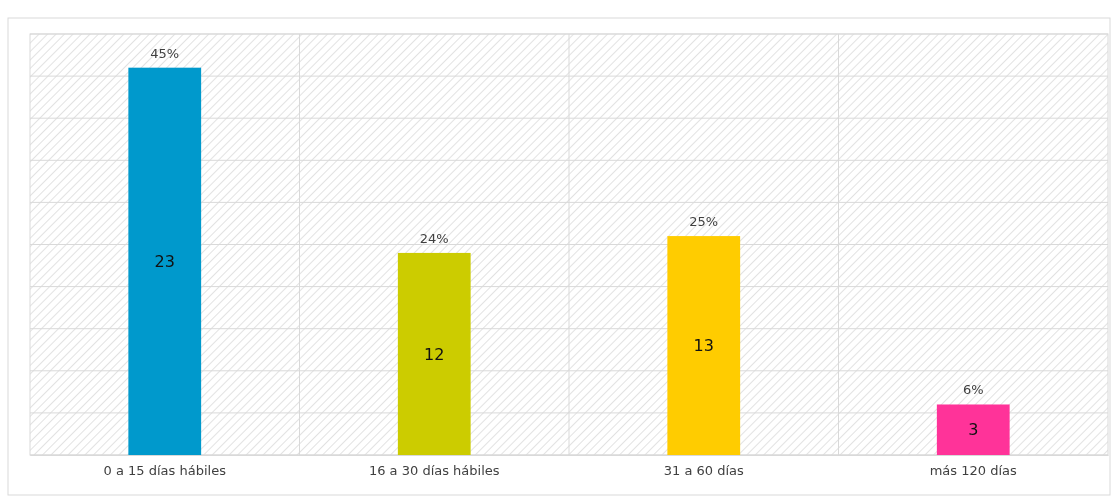 This screenshot has width=1118, height=497. Describe the element at coordinates (703, 470) in the screenshot. I see `x-tick-label: 31 a 60 días` at that location.